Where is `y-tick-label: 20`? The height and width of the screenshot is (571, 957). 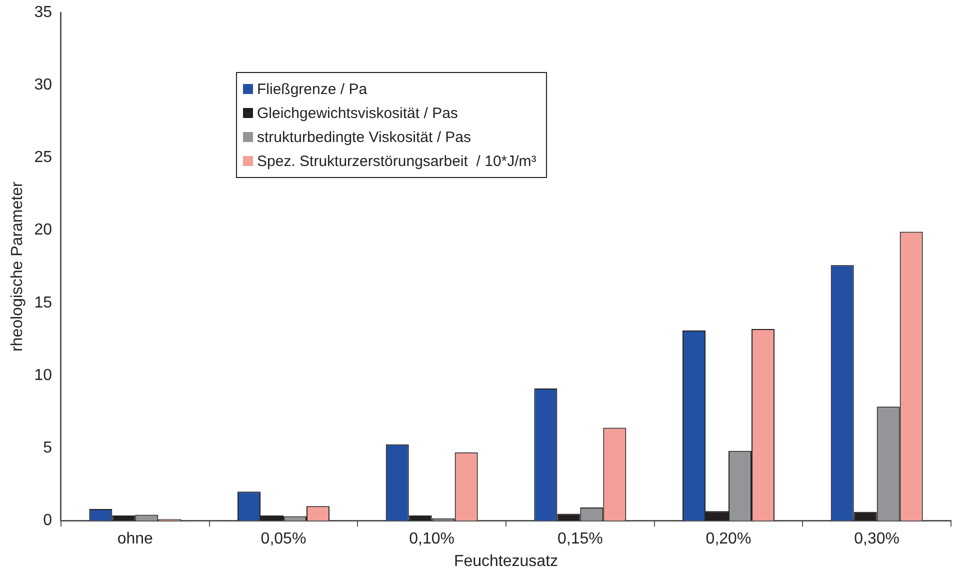 y-tick-label: 20 is located at coordinates (43, 230).